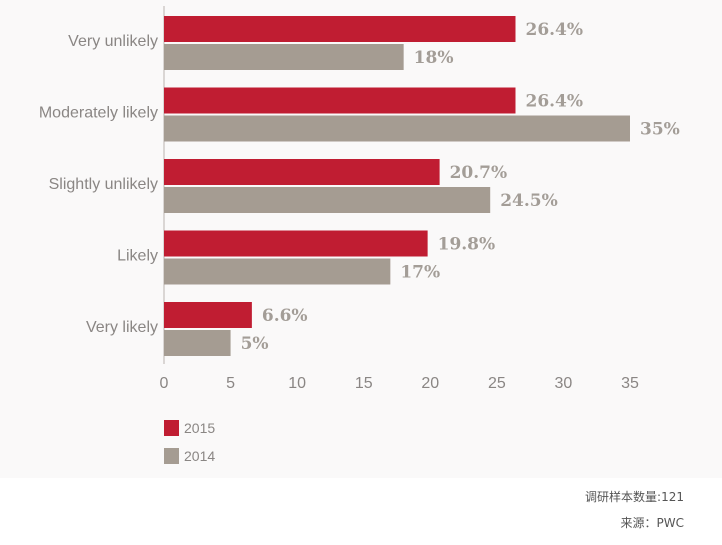  What do you see at coordinates (497, 383) in the screenshot?
I see `x-tick-label-25: 25` at bounding box center [497, 383].